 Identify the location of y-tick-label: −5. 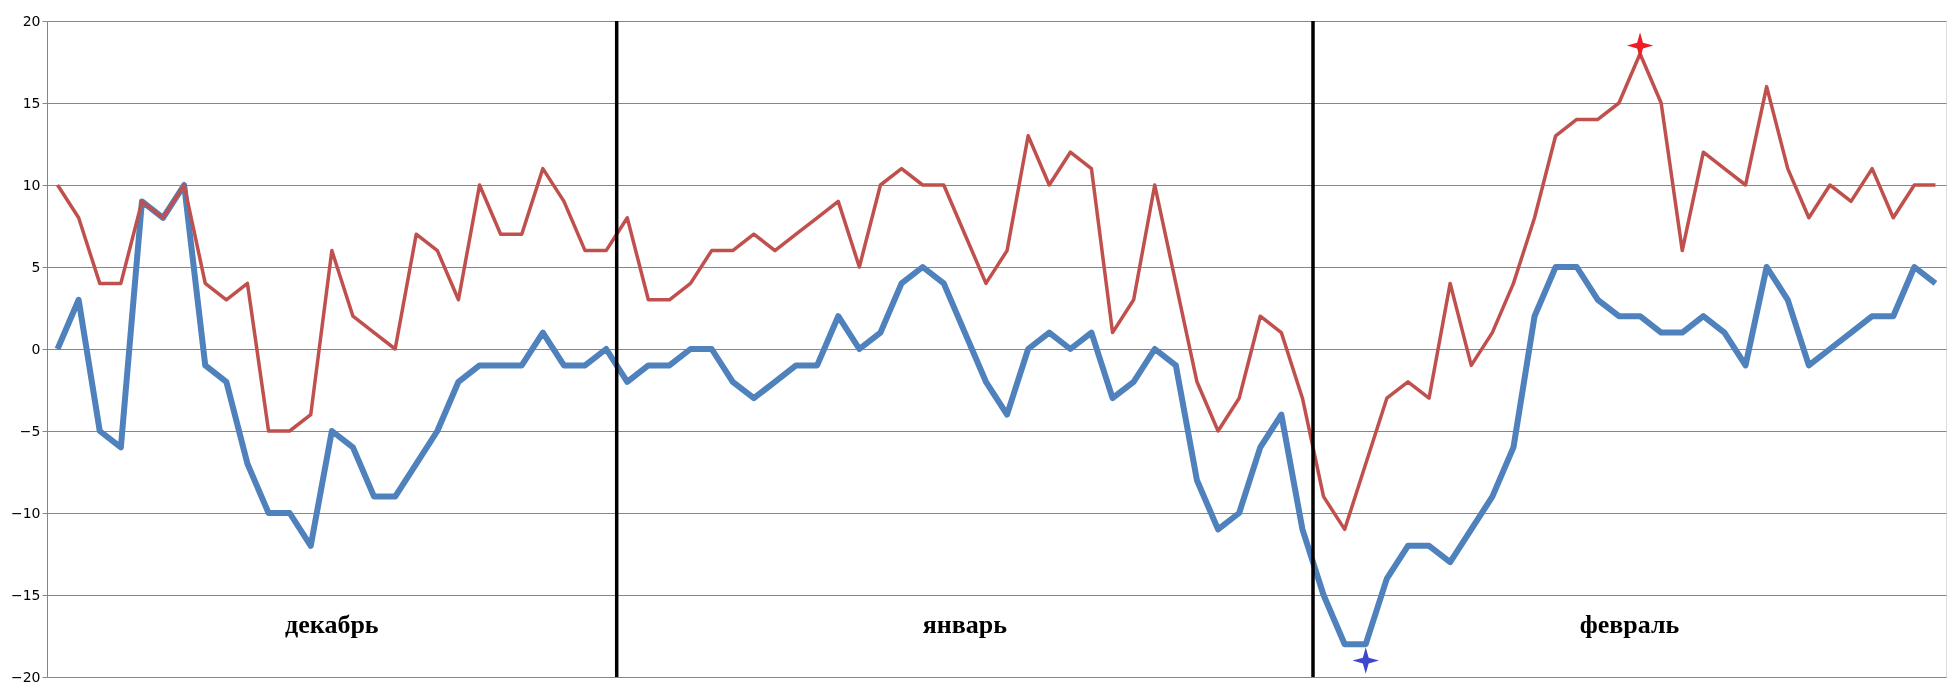
(30, 430).